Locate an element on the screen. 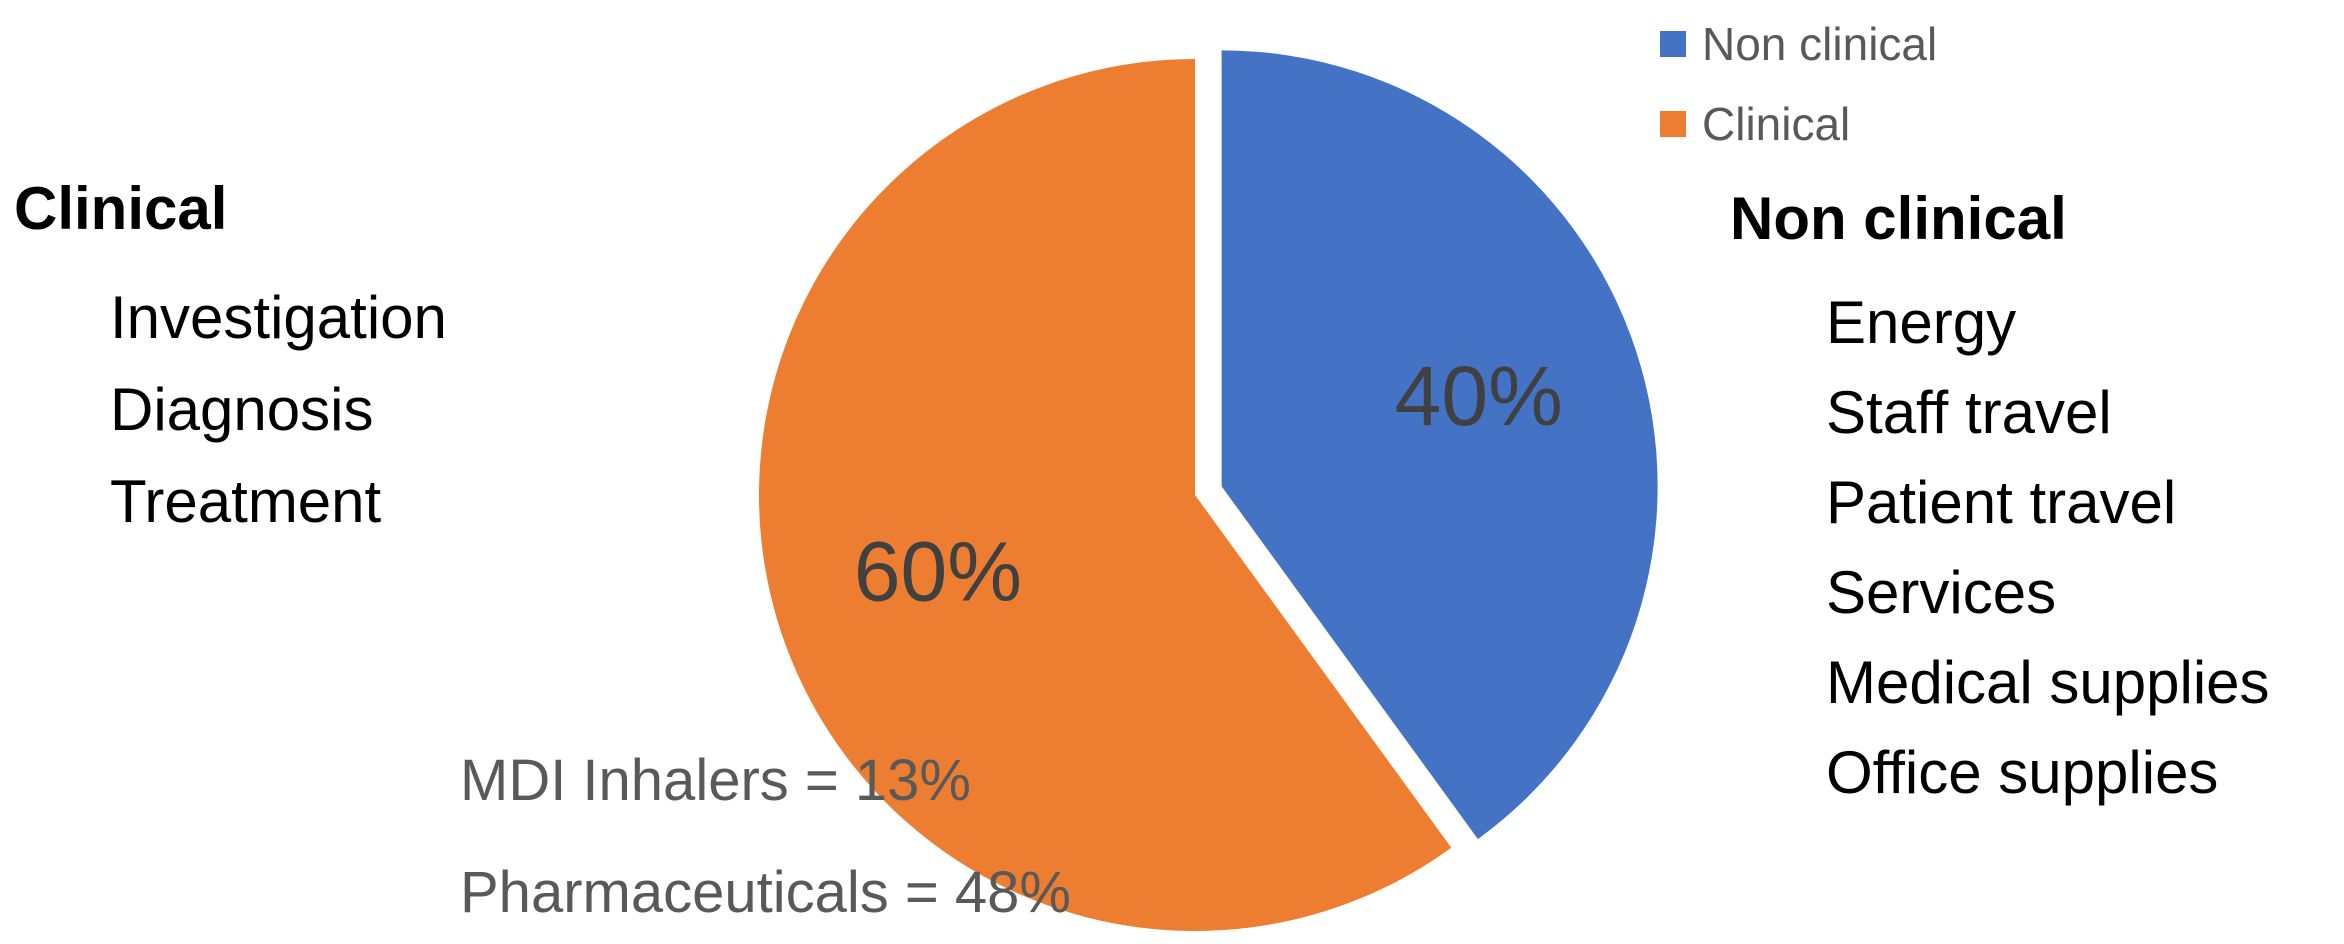 This screenshot has height=944, width=2344. clinical-item: Diagnosis is located at coordinates (242, 409).